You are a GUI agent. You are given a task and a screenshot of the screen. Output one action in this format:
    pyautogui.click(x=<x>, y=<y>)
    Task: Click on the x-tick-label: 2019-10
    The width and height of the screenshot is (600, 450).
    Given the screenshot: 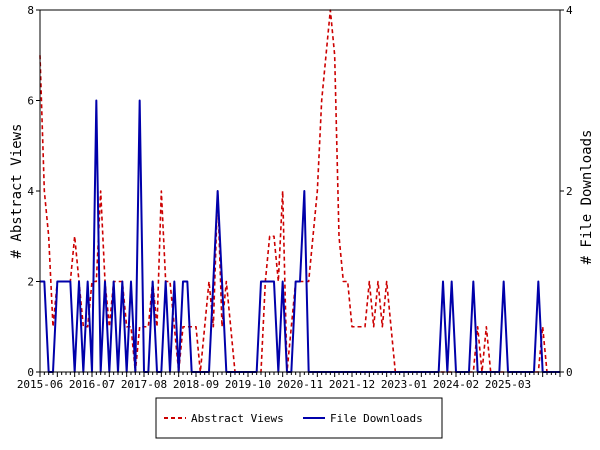 What is the action you would take?
    pyautogui.click(x=248, y=384)
    